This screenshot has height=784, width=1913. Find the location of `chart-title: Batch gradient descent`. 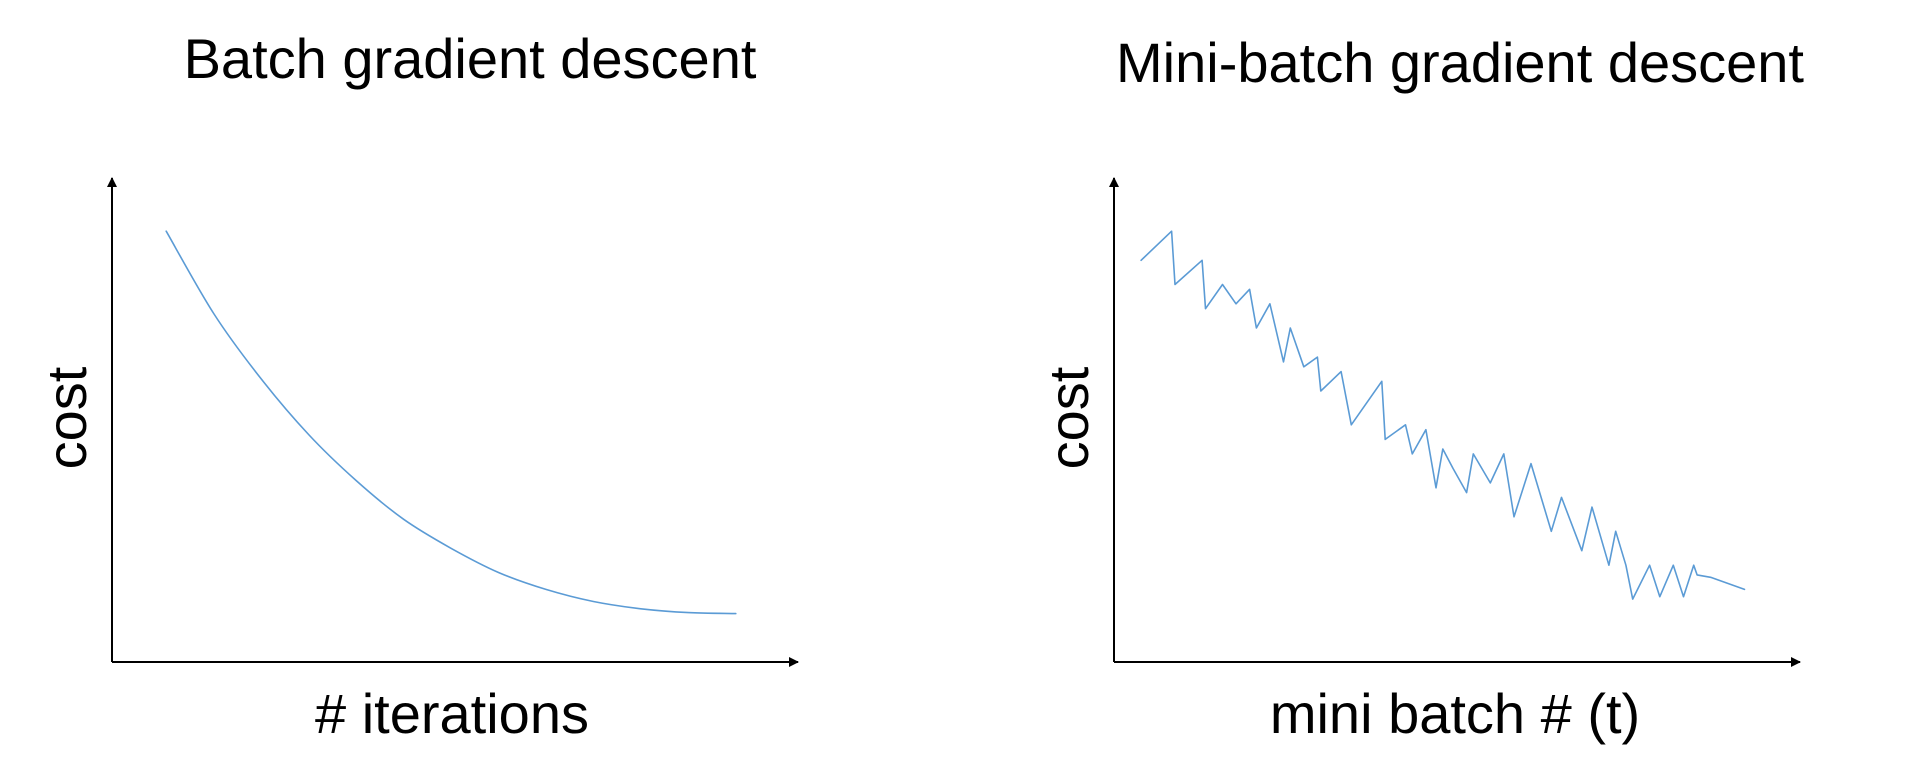

chart-title: Batch gradient descent is located at coordinates (470, 58).